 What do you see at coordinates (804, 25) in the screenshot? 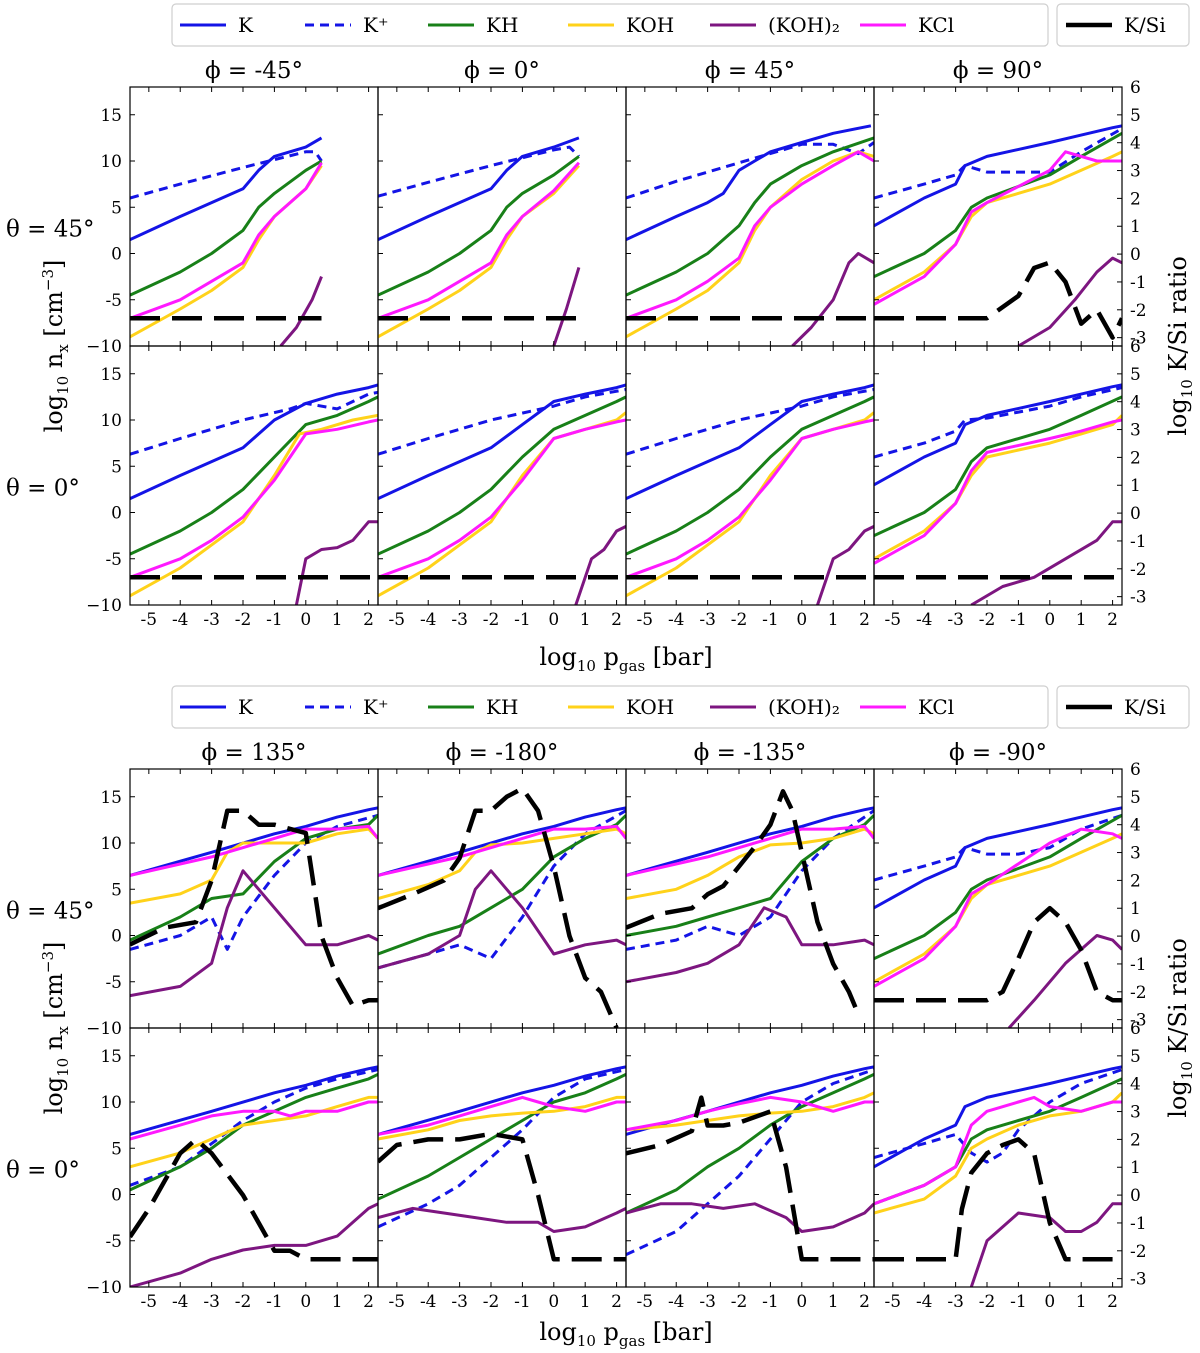
I see `legend-label: (KOH)₂` at bounding box center [804, 25].